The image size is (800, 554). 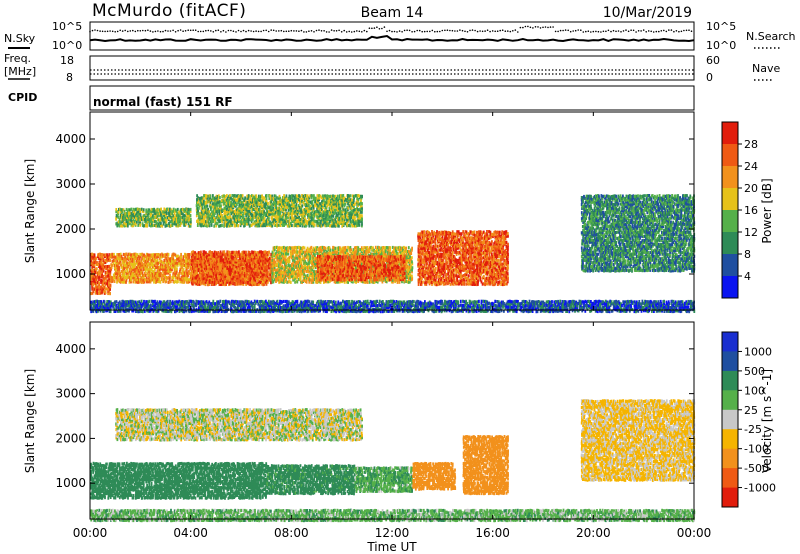 What do you see at coordinates (351, 98) in the screenshot?
I see `cpid-panel: CPID normal (fast) 151 RF` at bounding box center [351, 98].